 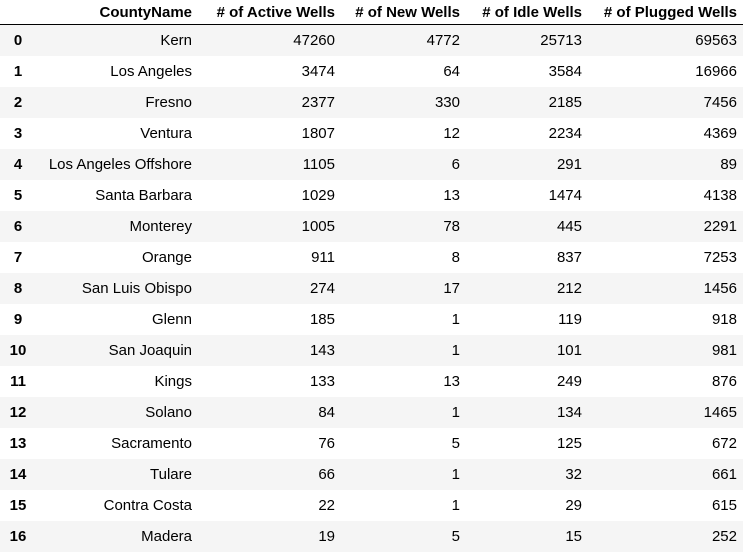 I want to click on county-name-cell: Ventura, so click(x=166, y=133).